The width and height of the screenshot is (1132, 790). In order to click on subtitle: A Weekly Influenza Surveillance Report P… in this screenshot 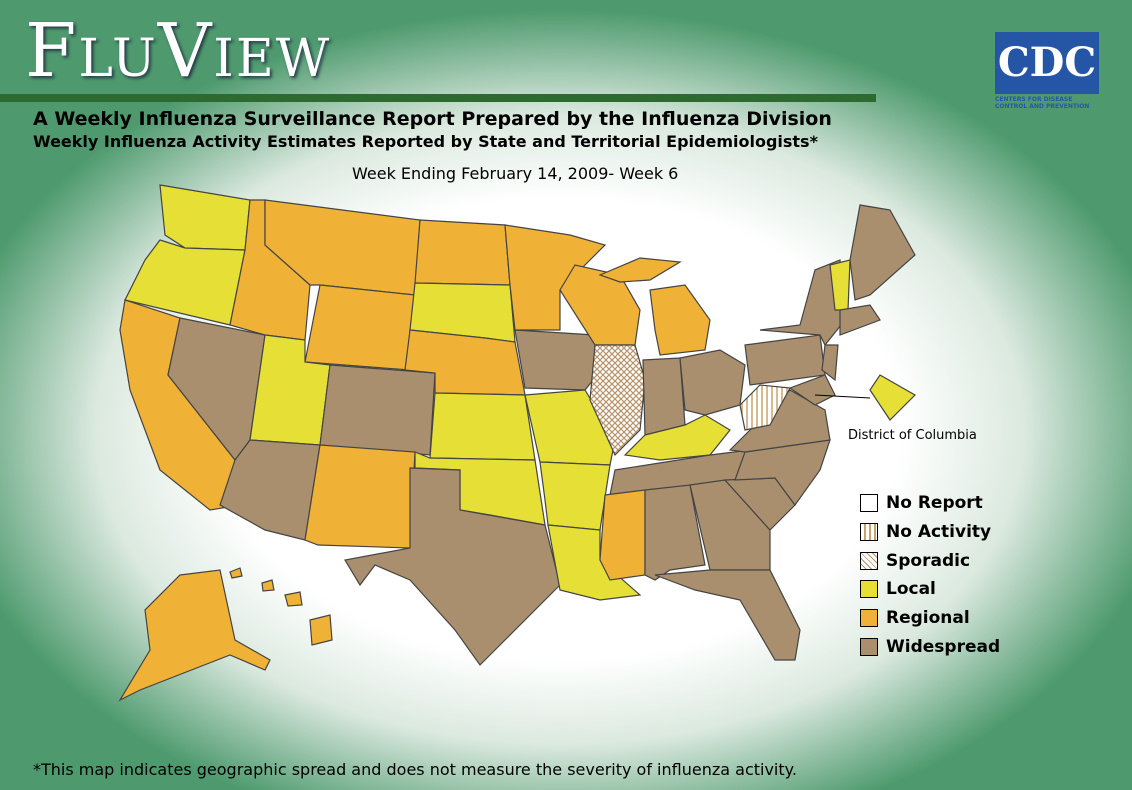, I will do `click(432, 119)`.